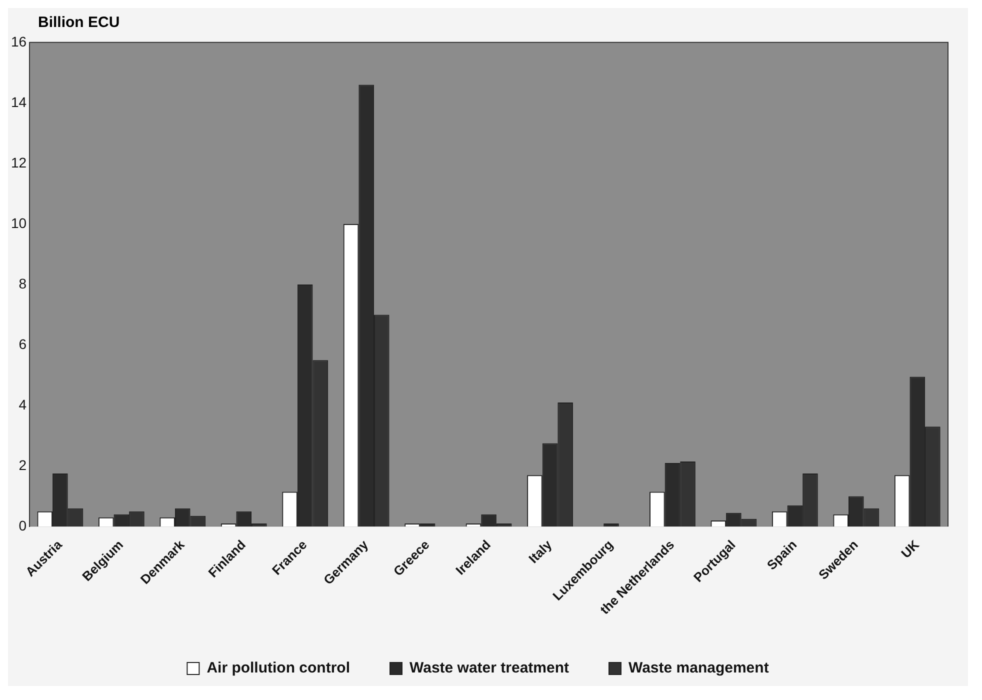 The image size is (982, 700). What do you see at coordinates (18, 102) in the screenshot?
I see `y-tick-label: 14` at bounding box center [18, 102].